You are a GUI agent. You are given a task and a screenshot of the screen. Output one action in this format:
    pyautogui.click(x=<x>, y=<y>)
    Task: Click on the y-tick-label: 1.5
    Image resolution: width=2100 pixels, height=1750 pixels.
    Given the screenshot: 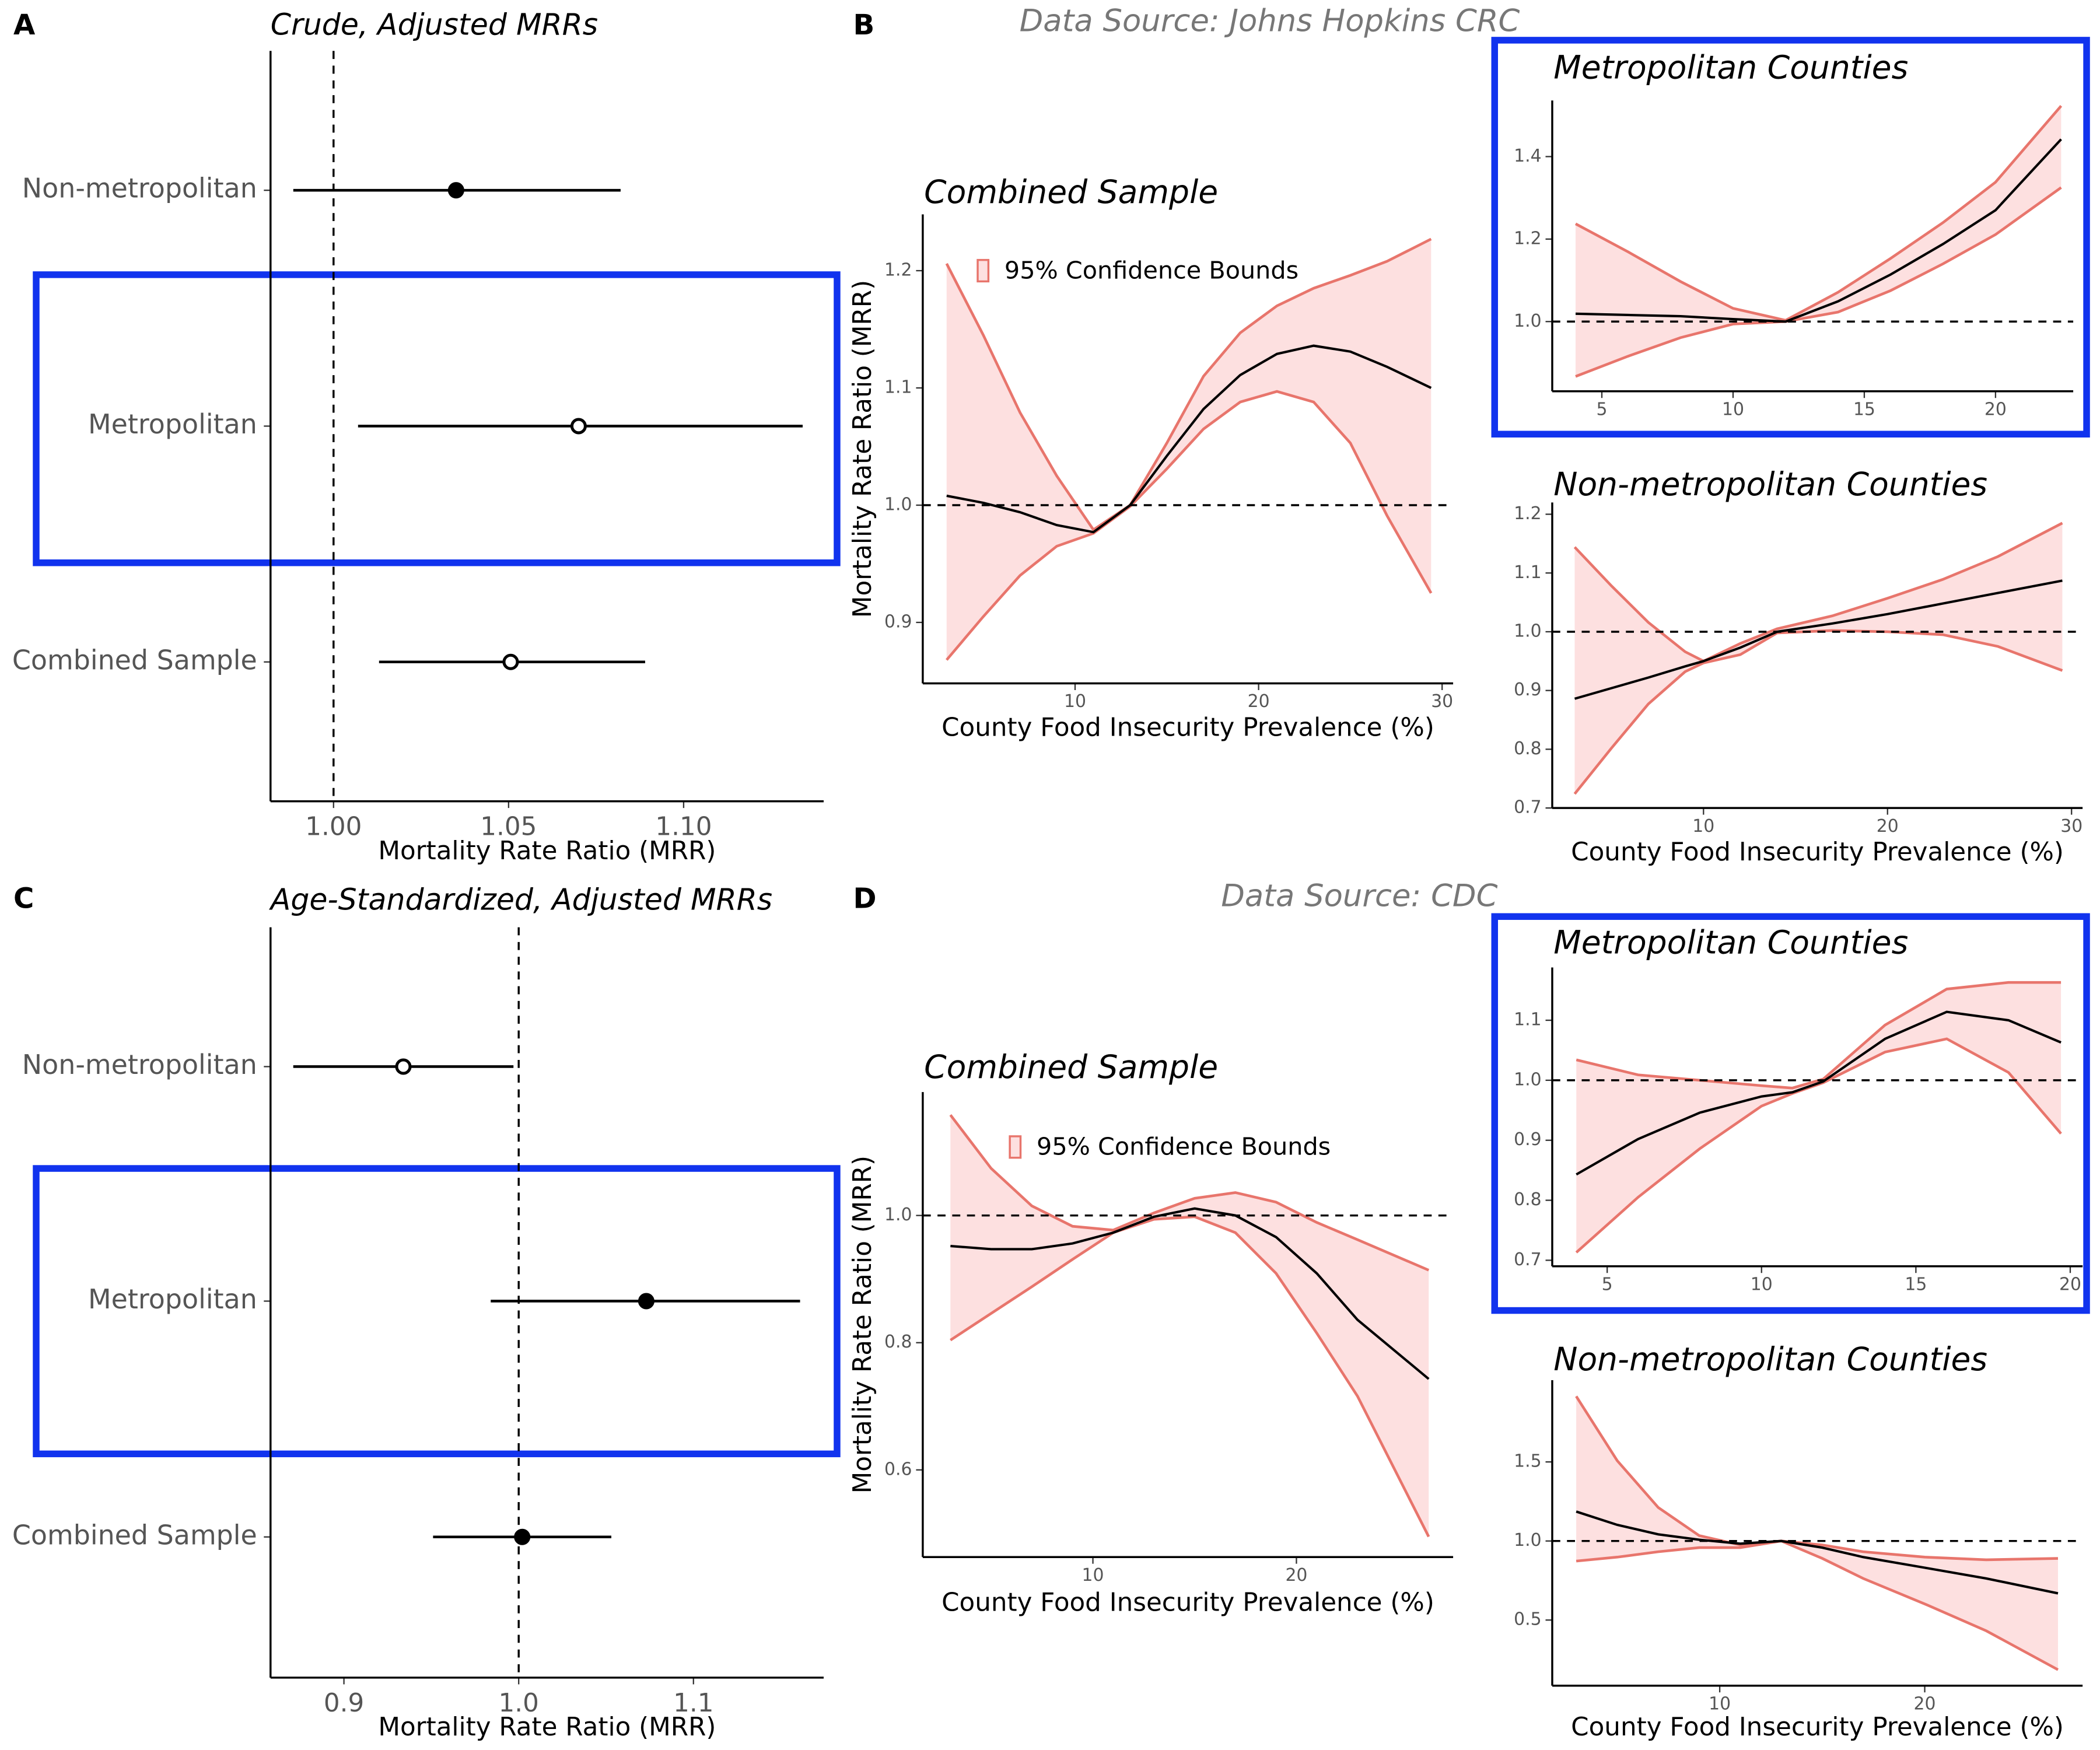 What is the action you would take?
    pyautogui.click(x=1527, y=1461)
    